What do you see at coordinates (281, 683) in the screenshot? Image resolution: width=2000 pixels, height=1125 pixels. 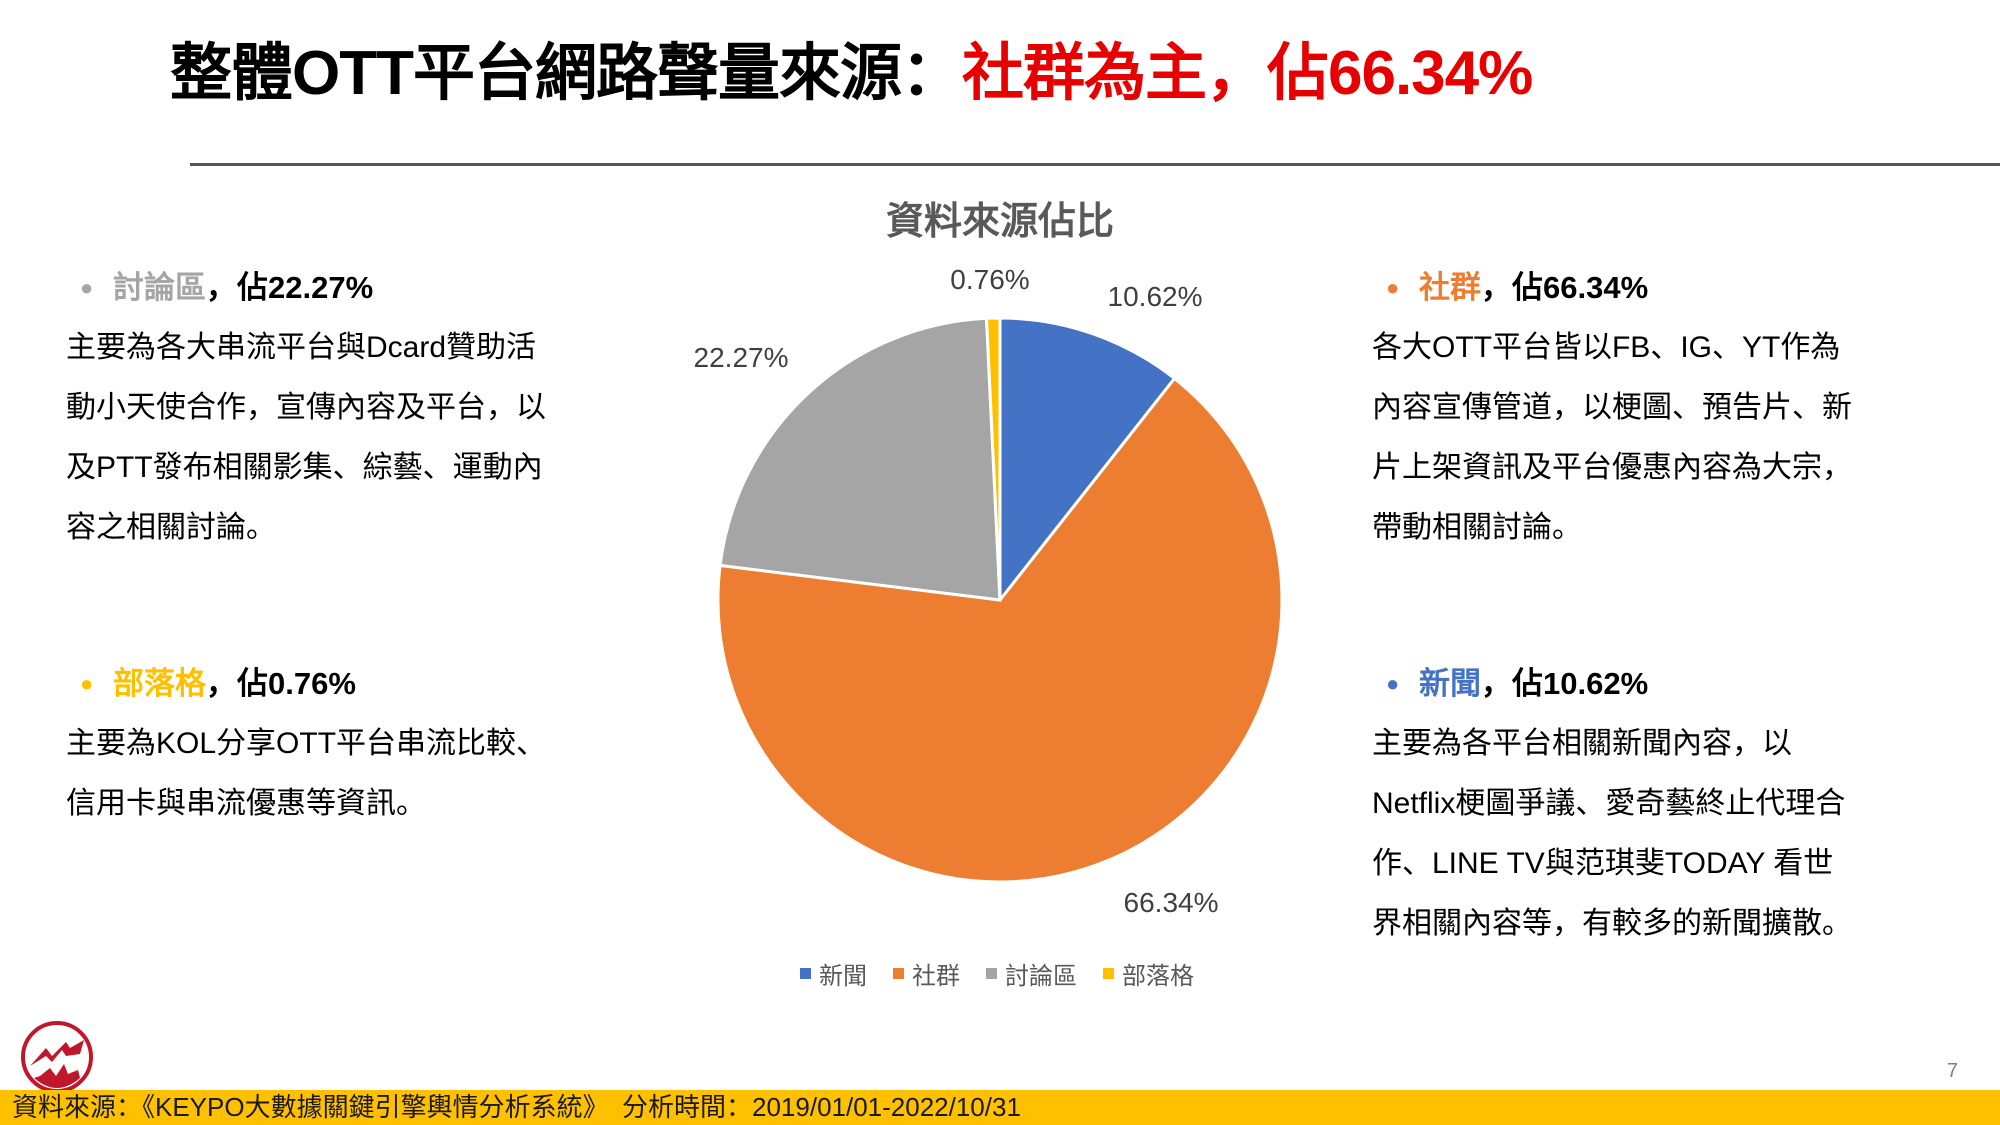 I see `section-share: ，佔0.76%` at bounding box center [281, 683].